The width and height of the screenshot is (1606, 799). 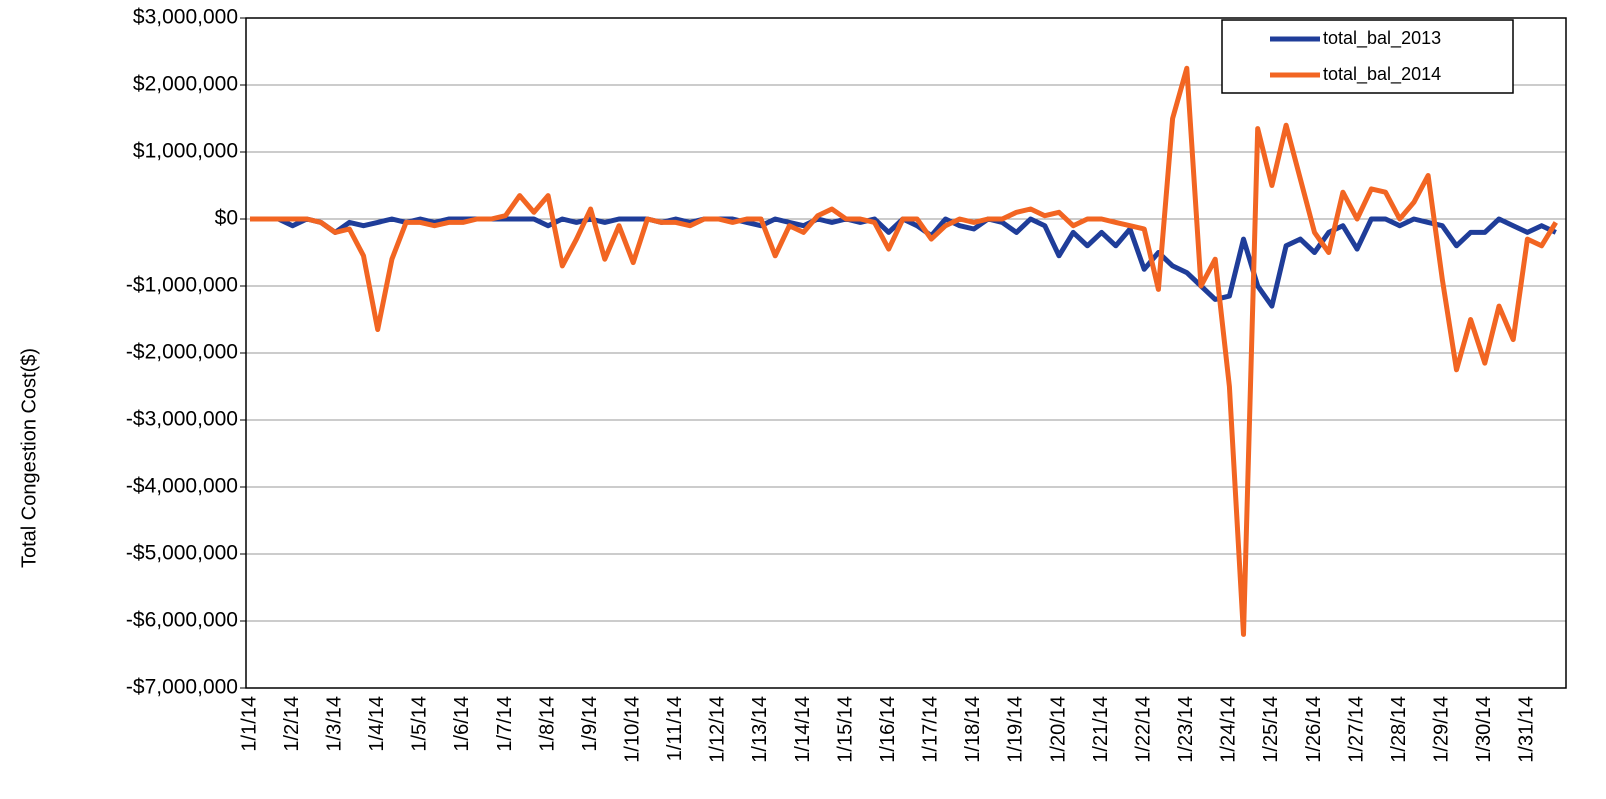 I want to click on x-tick-label: 1/26/14, so click(x=1314, y=729).